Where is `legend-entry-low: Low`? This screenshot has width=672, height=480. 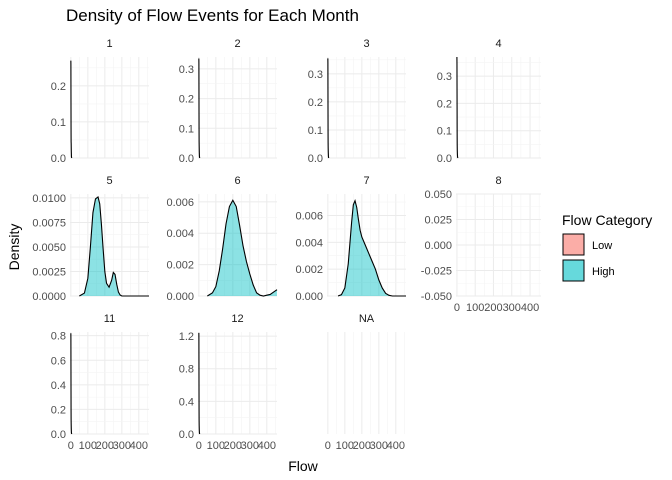 legend-entry-low: Low is located at coordinates (587, 244).